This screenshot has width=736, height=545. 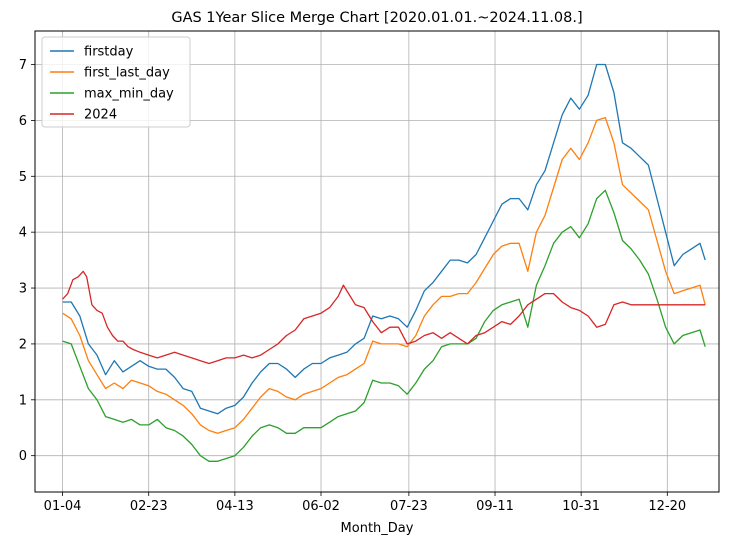 What do you see at coordinates (581, 506) in the screenshot?
I see `x-tick-label: 10-31` at bounding box center [581, 506].